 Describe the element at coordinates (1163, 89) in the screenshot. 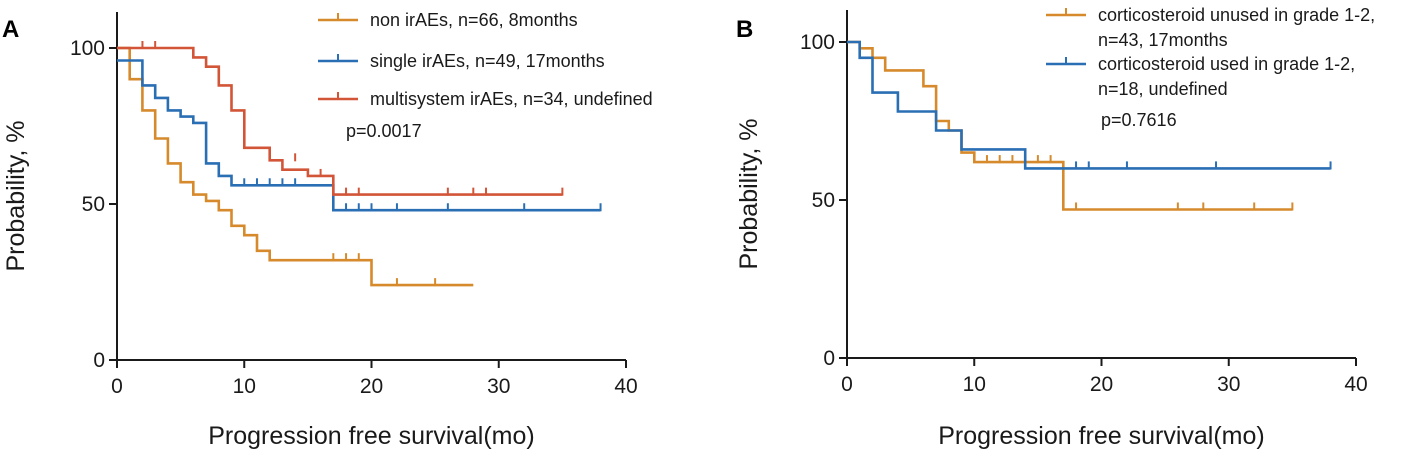

I see `legend-label: n=18, undefined` at that location.